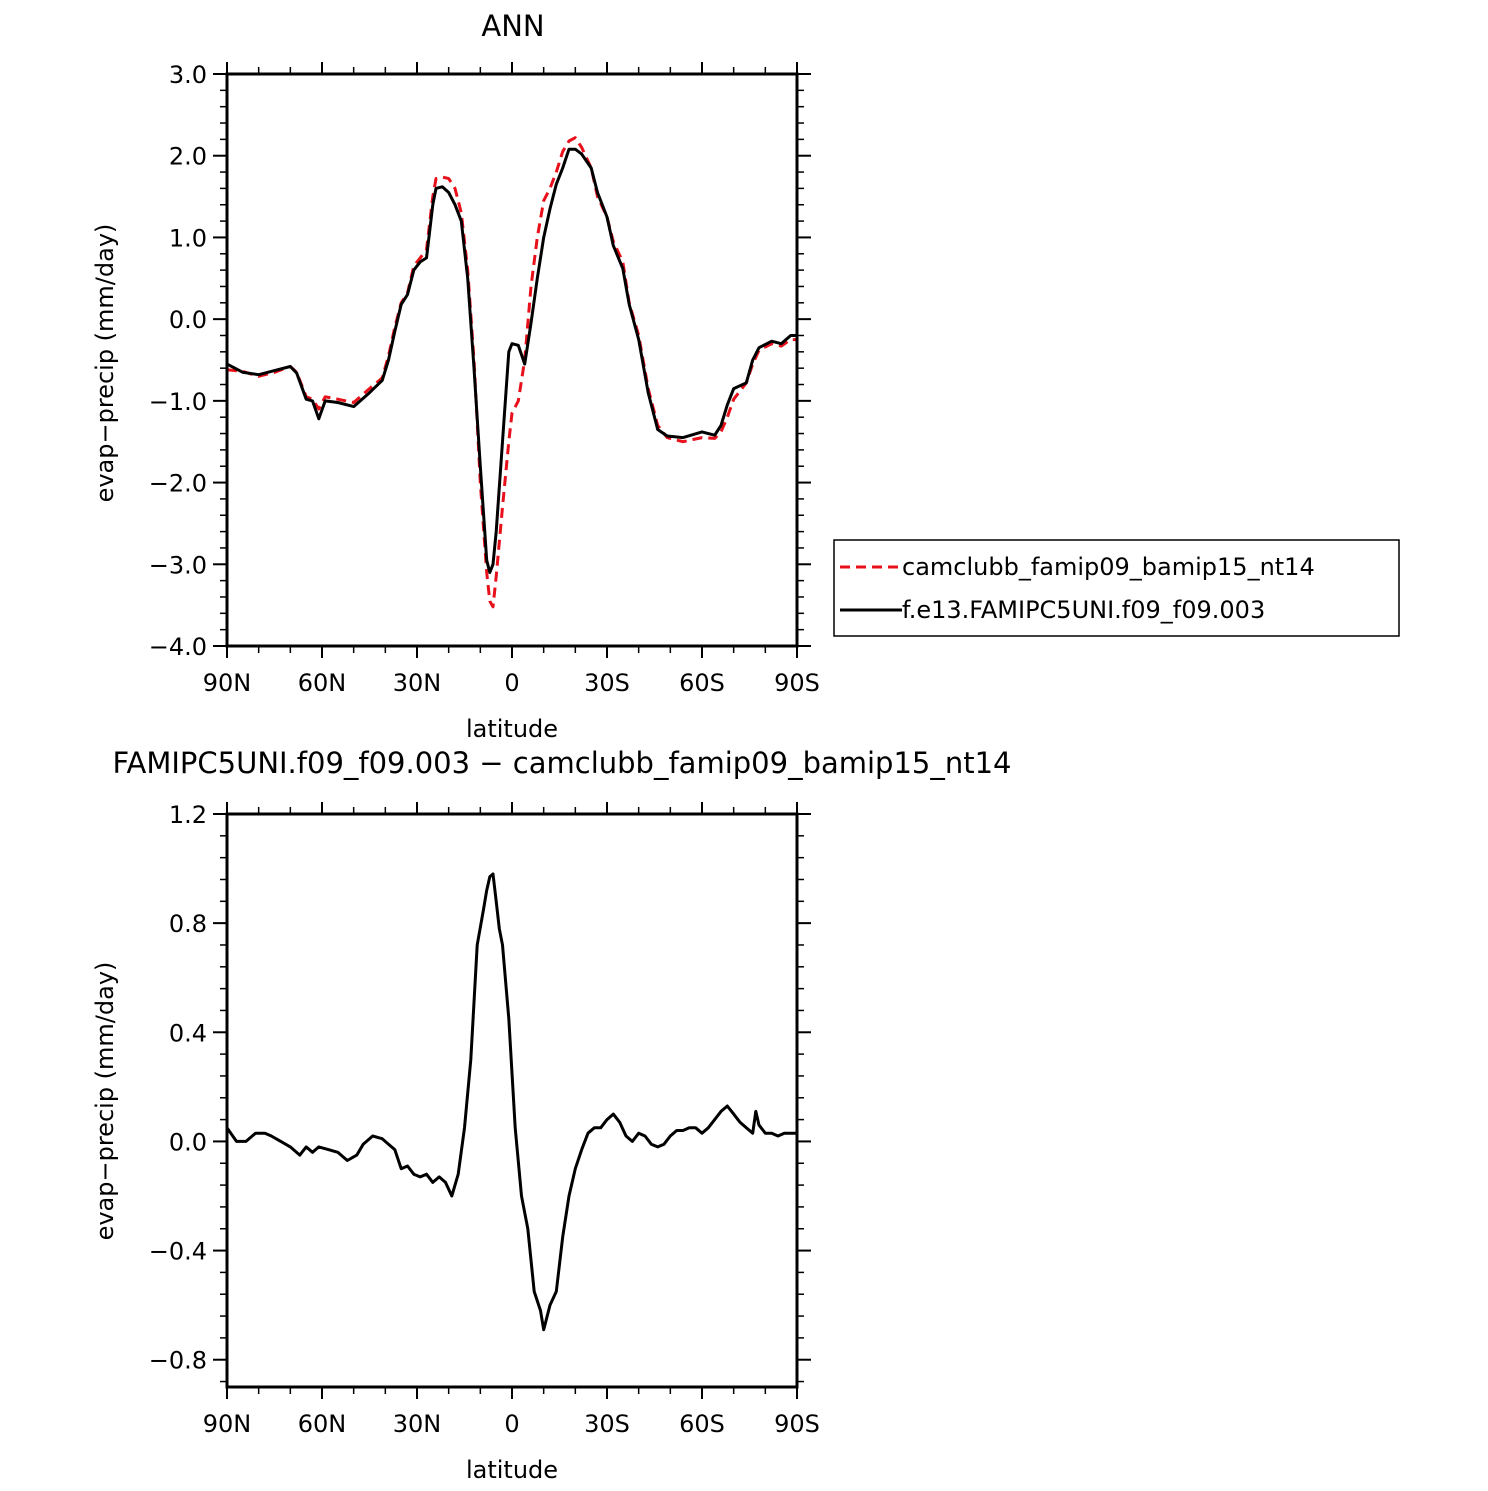 The width and height of the screenshot is (1488, 1491). What do you see at coordinates (512, 26) in the screenshot?
I see `top-title: ANN` at bounding box center [512, 26].